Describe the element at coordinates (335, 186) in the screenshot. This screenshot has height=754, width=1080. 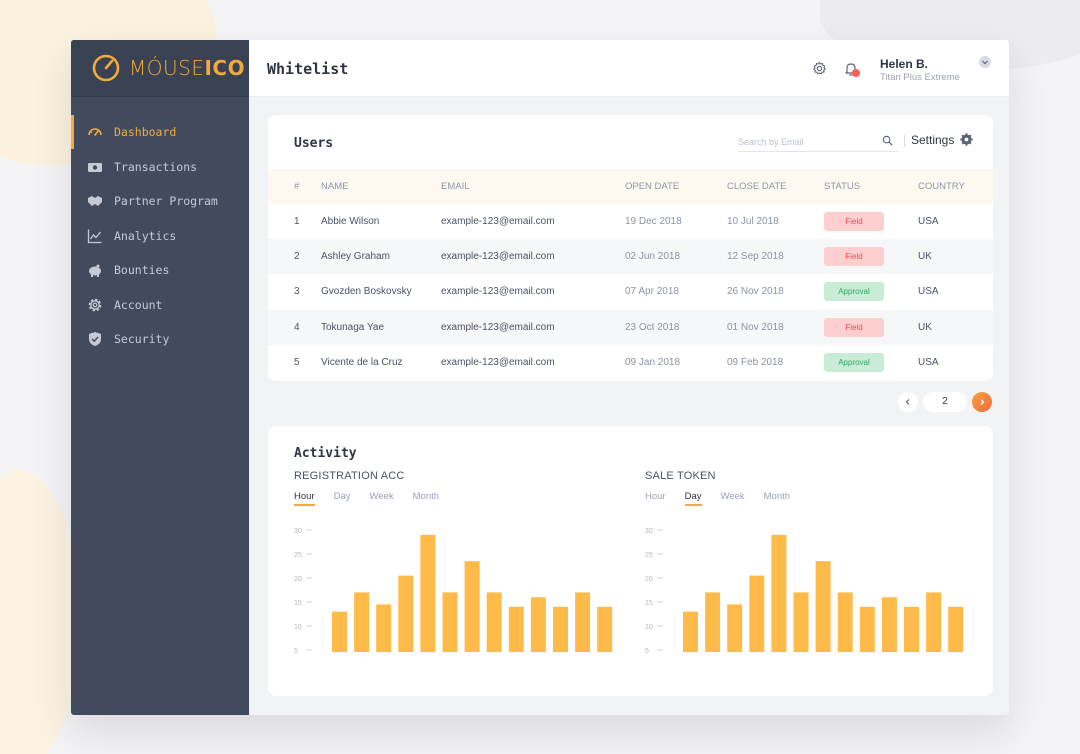
I see `column-header: NAME` at that location.